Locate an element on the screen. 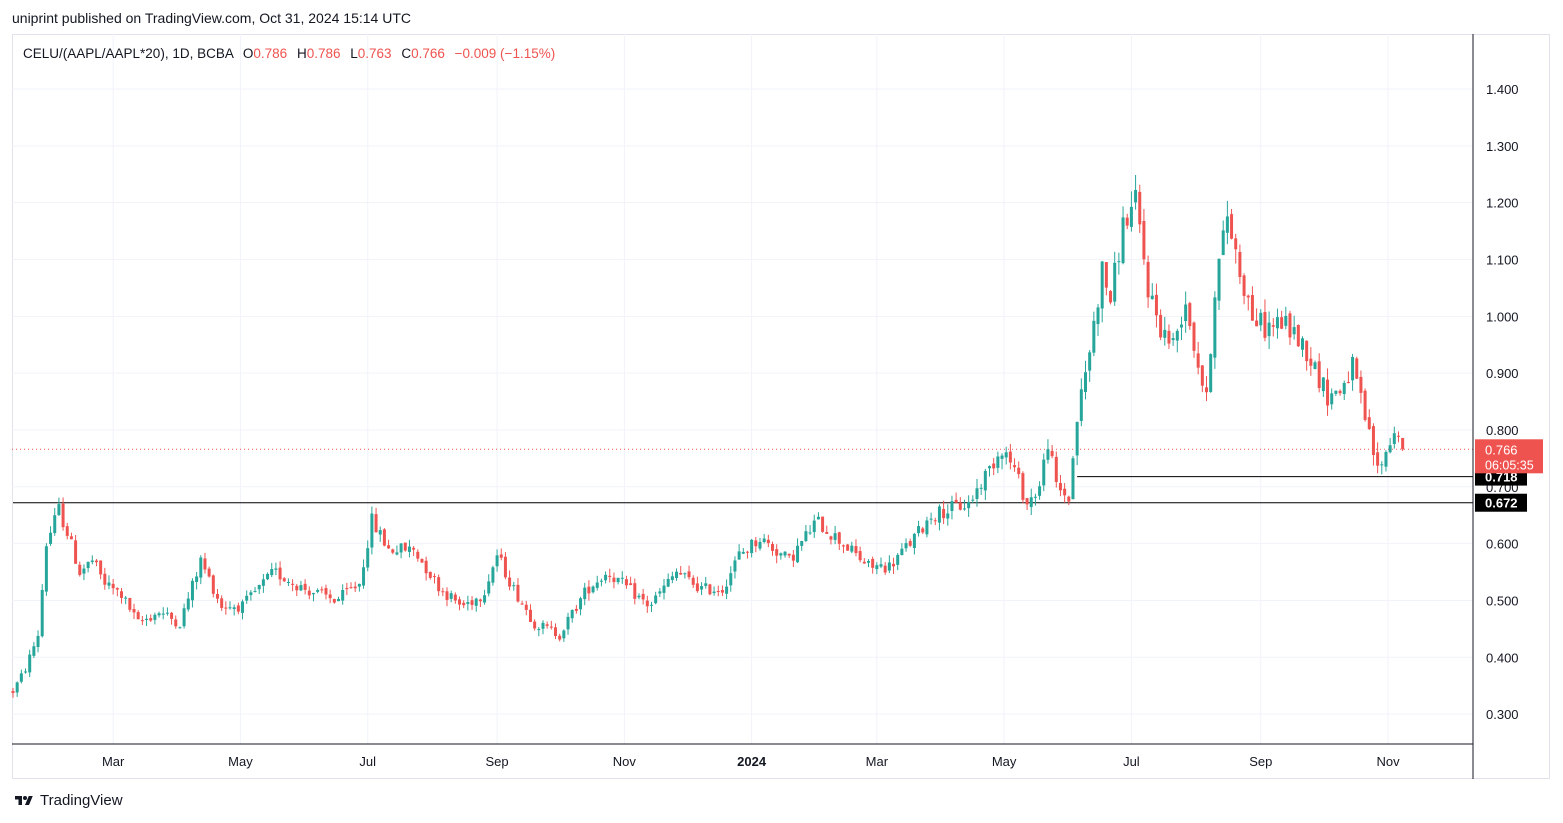  footer-brand: TradingView is located at coordinates (67, 800).